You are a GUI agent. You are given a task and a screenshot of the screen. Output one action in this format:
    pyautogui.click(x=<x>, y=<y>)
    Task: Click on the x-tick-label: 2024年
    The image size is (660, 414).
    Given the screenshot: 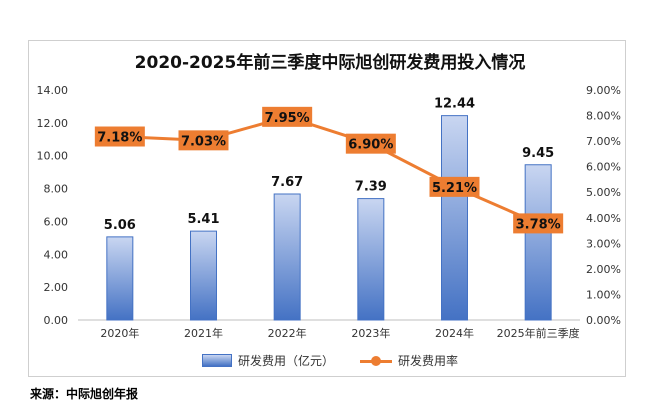 What is the action you would take?
    pyautogui.click(x=454, y=333)
    